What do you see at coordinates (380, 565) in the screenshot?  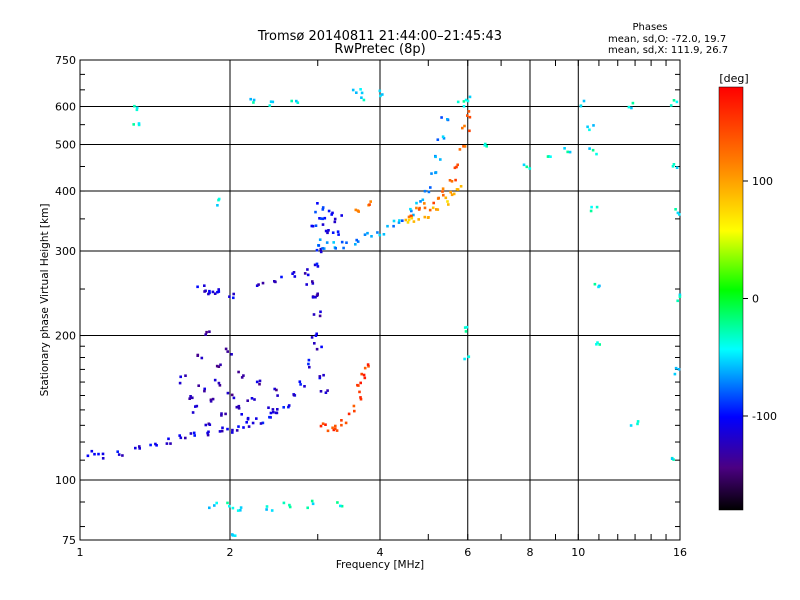 I see `x-axis-label: Frequency [MHz]` at bounding box center [380, 565].